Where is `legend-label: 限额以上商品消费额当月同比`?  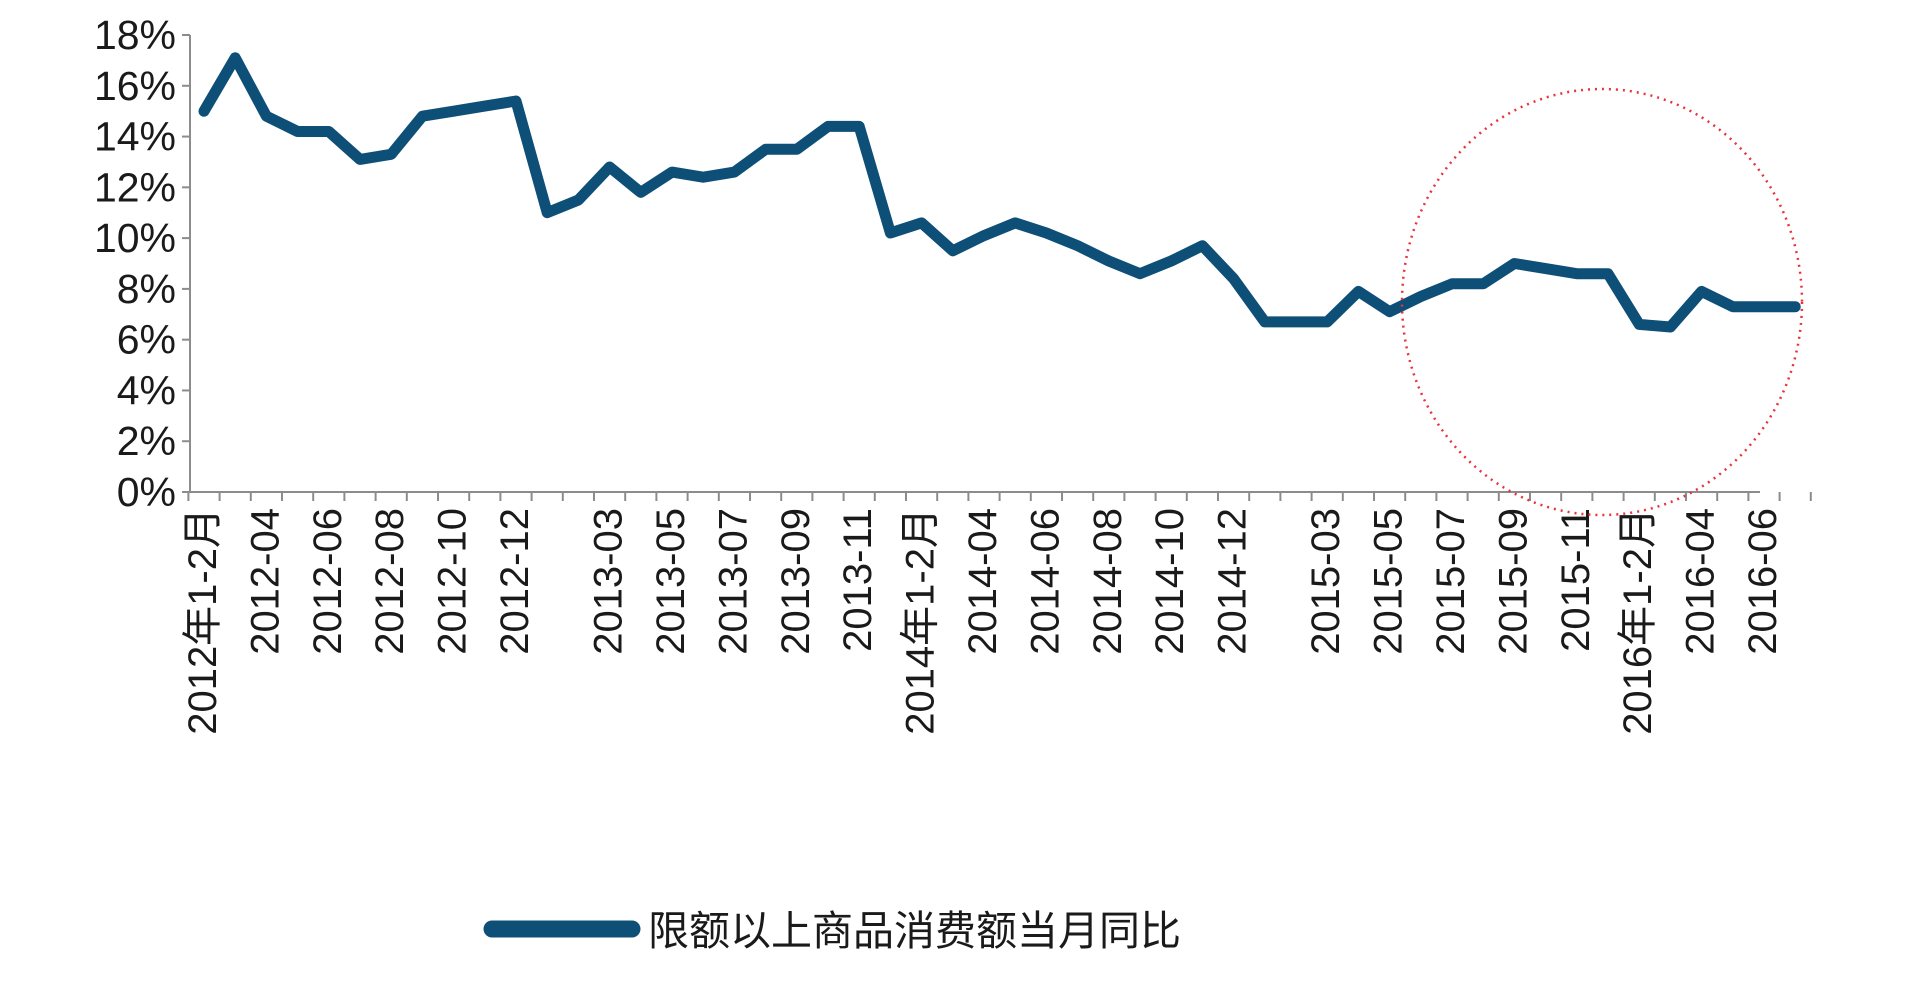
legend-label: 限额以上商品消费额当月同比 is located at coordinates (914, 931).